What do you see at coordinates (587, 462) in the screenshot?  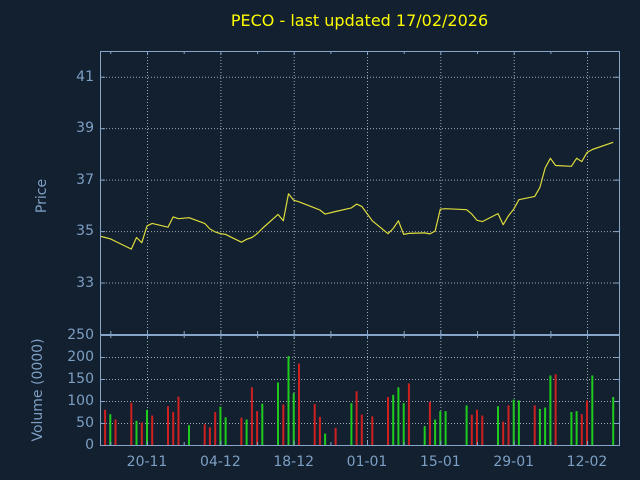 I see `x-axis-date-label: 12-02` at bounding box center [587, 462].